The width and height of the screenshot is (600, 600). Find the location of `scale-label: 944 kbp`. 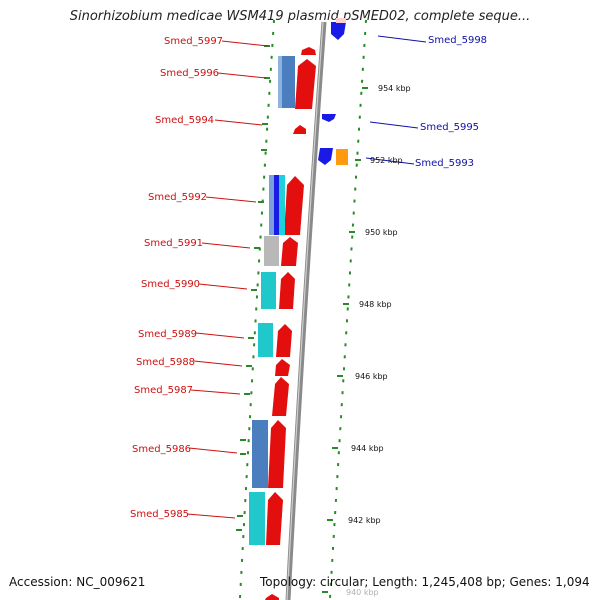

scale-label: 944 kbp is located at coordinates (367, 448).